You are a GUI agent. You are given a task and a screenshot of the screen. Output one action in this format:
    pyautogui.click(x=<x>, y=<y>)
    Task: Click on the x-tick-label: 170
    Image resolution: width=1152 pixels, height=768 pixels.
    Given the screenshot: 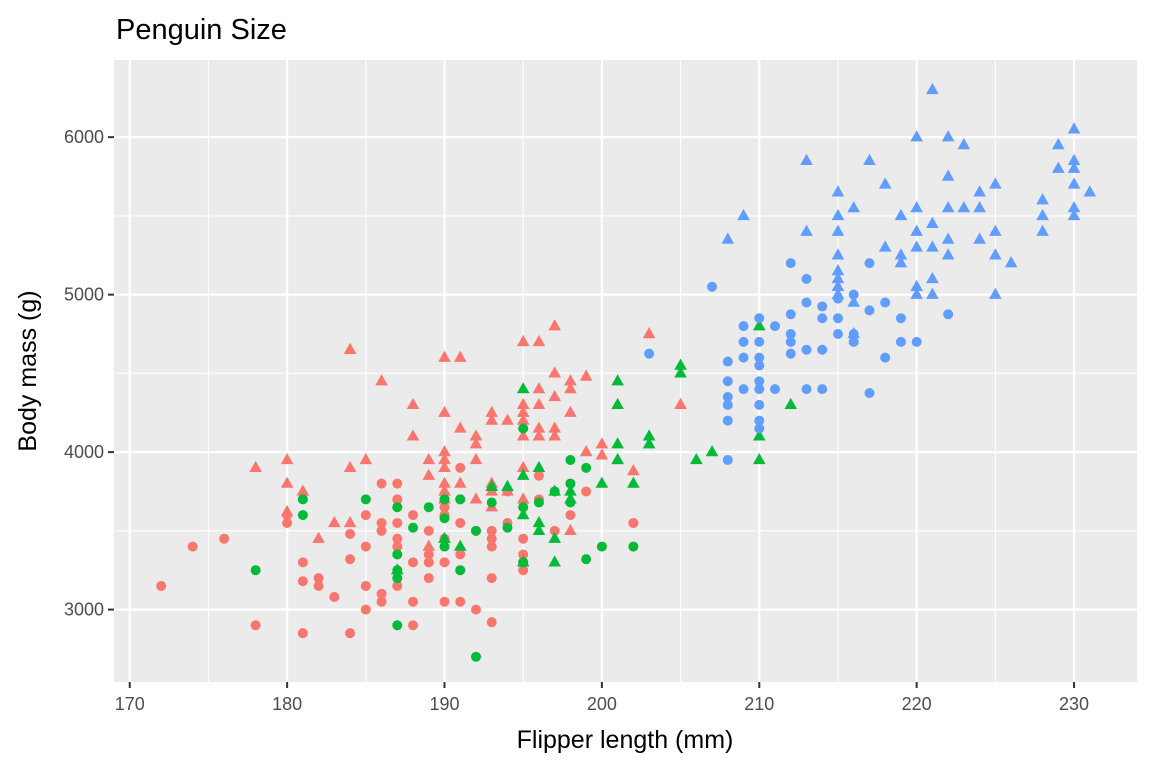 What is the action you would take?
    pyautogui.click(x=130, y=704)
    